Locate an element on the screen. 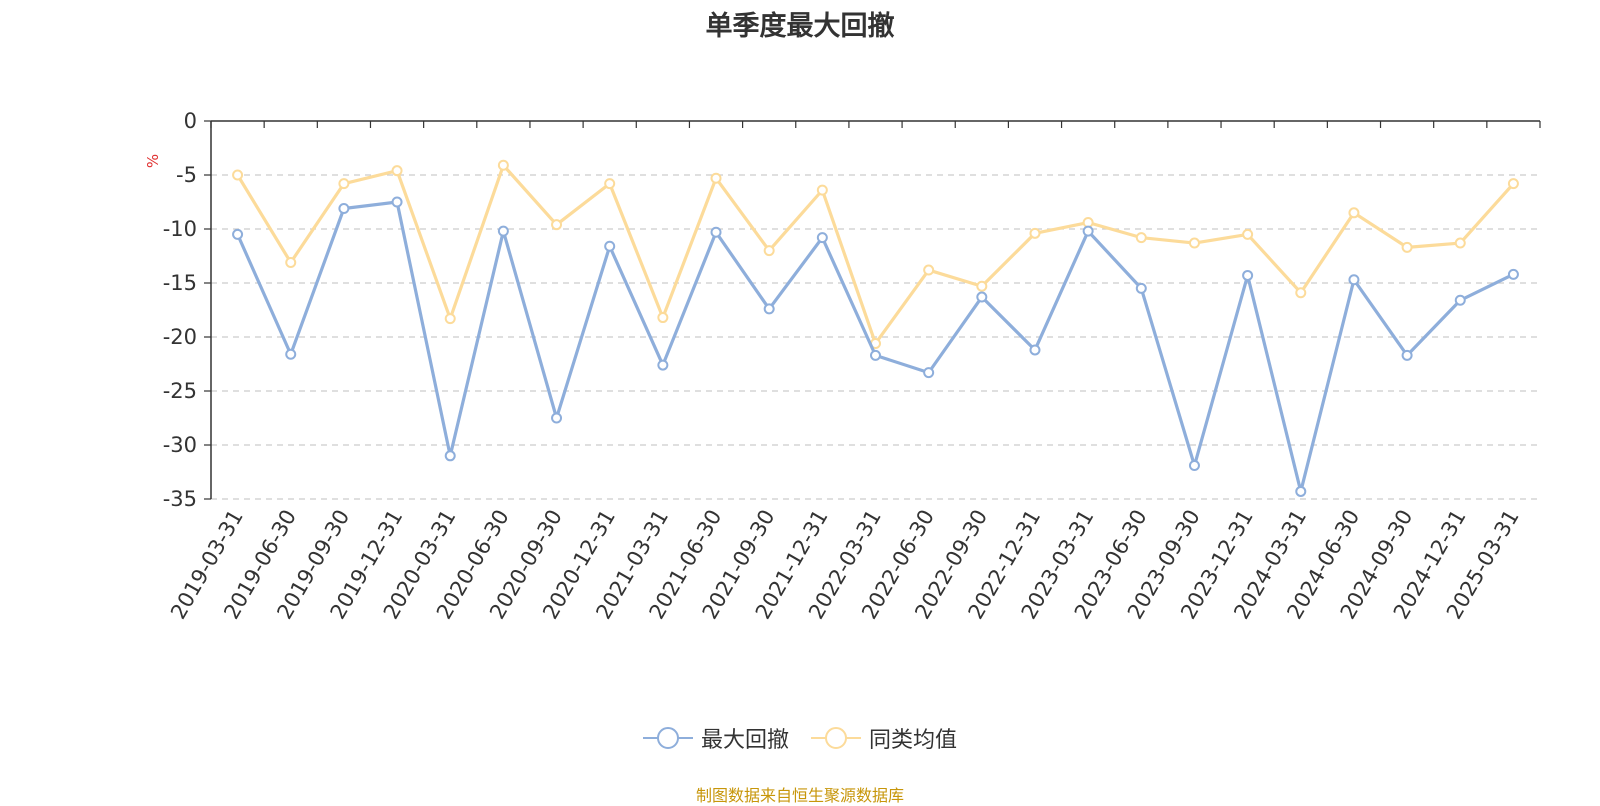  legend: 最大回撤 同类均值 is located at coordinates (800, 738).